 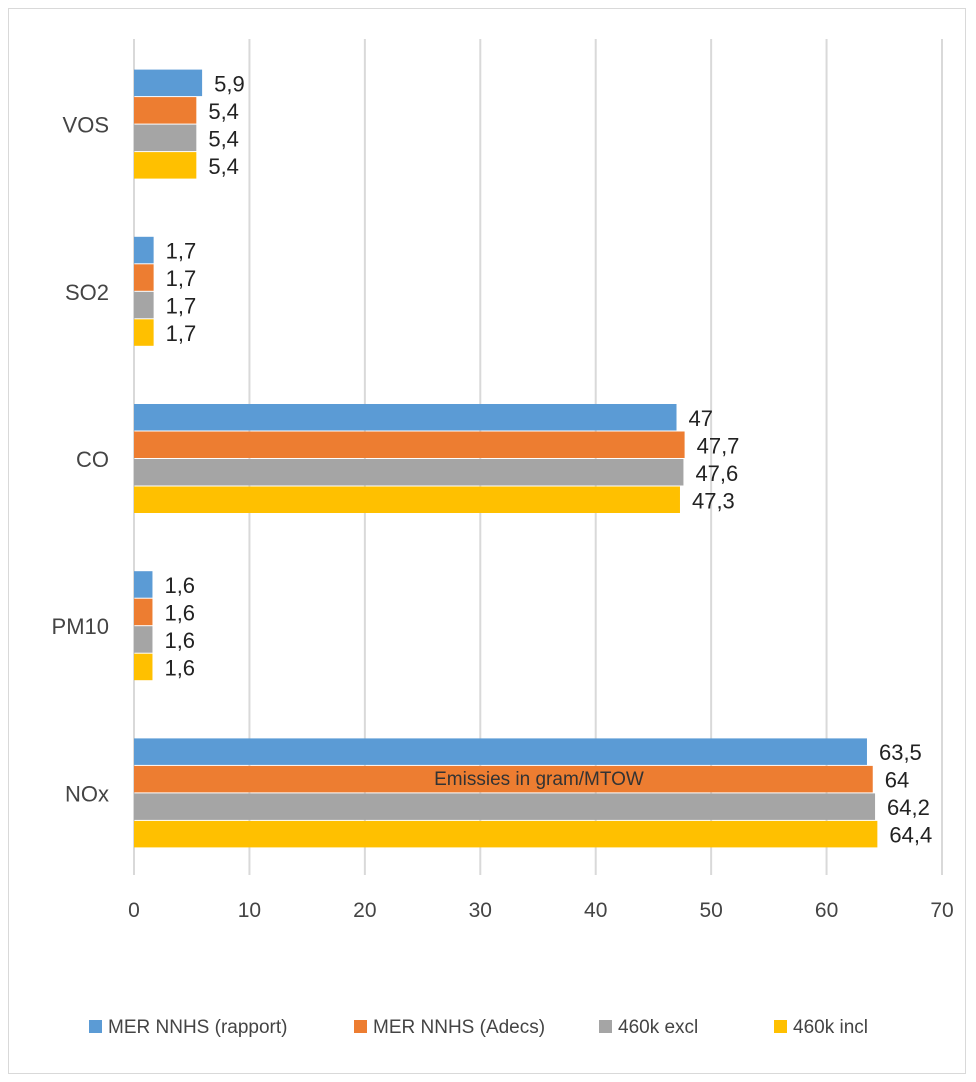 I want to click on x-tick-label: 20, so click(x=364, y=910).